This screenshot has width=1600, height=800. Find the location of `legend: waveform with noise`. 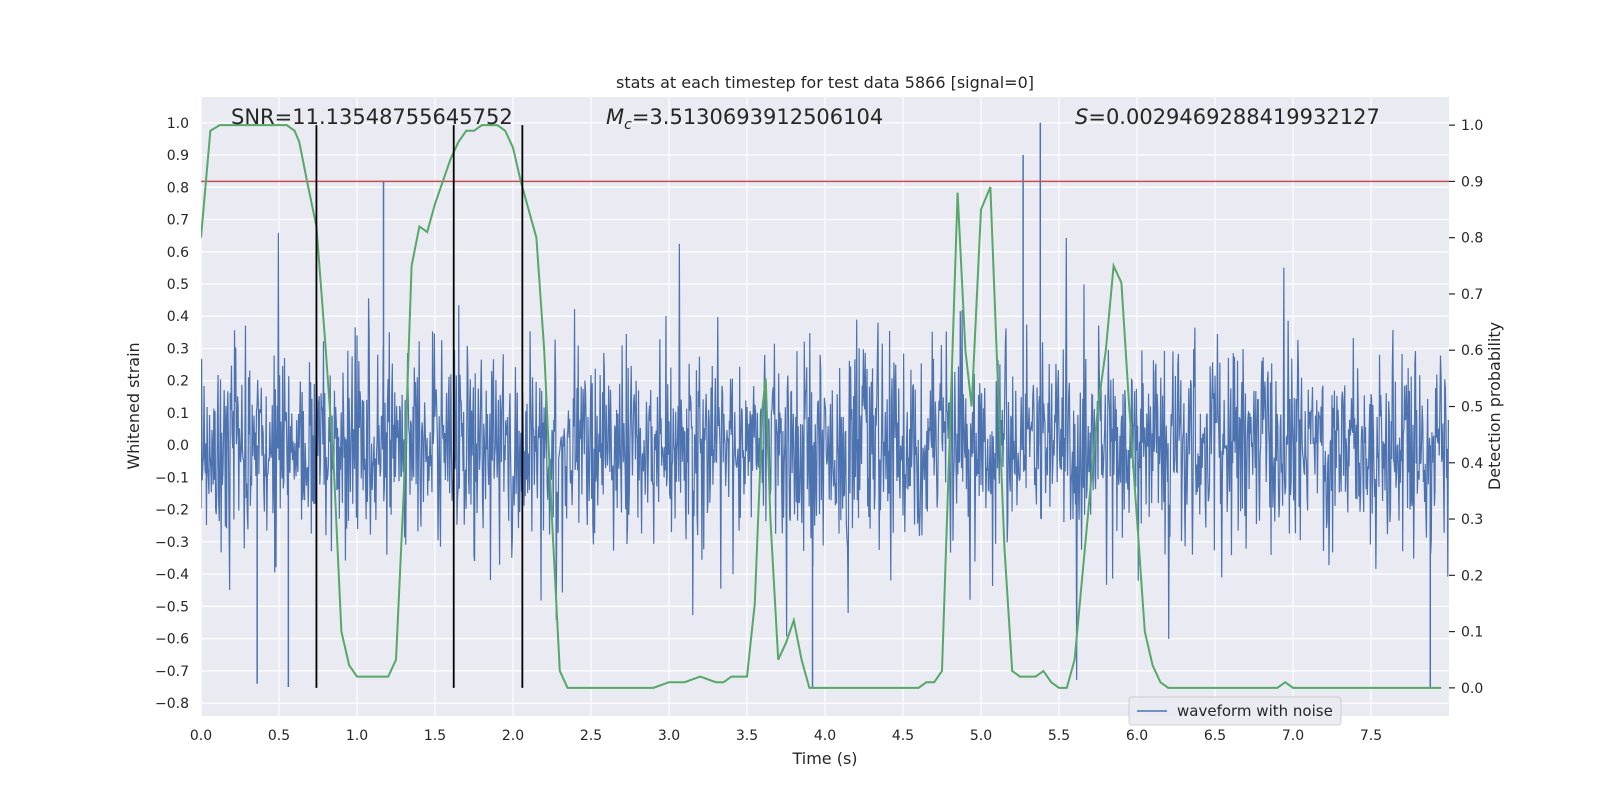

legend: waveform with noise is located at coordinates (1235, 711).